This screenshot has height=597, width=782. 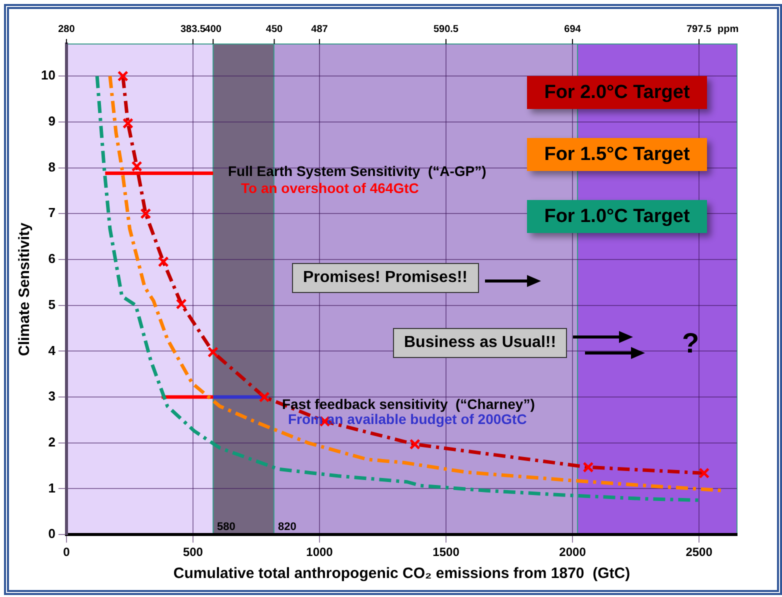 What do you see at coordinates (401, 573) in the screenshot?
I see `x-axis-title: Cumulative total anthropogenic CO₂ emissions from 1870 (GtC)` at bounding box center [401, 573].